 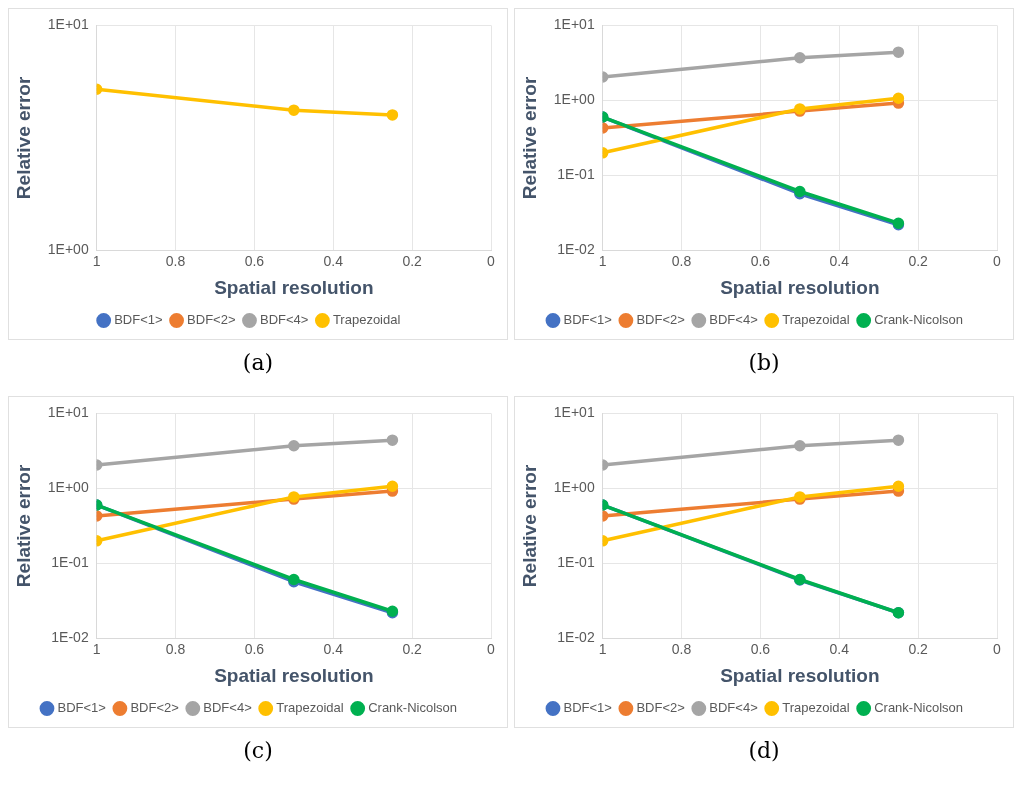 What do you see at coordinates (764, 751) in the screenshot?
I see `text: (d)` at bounding box center [764, 751].